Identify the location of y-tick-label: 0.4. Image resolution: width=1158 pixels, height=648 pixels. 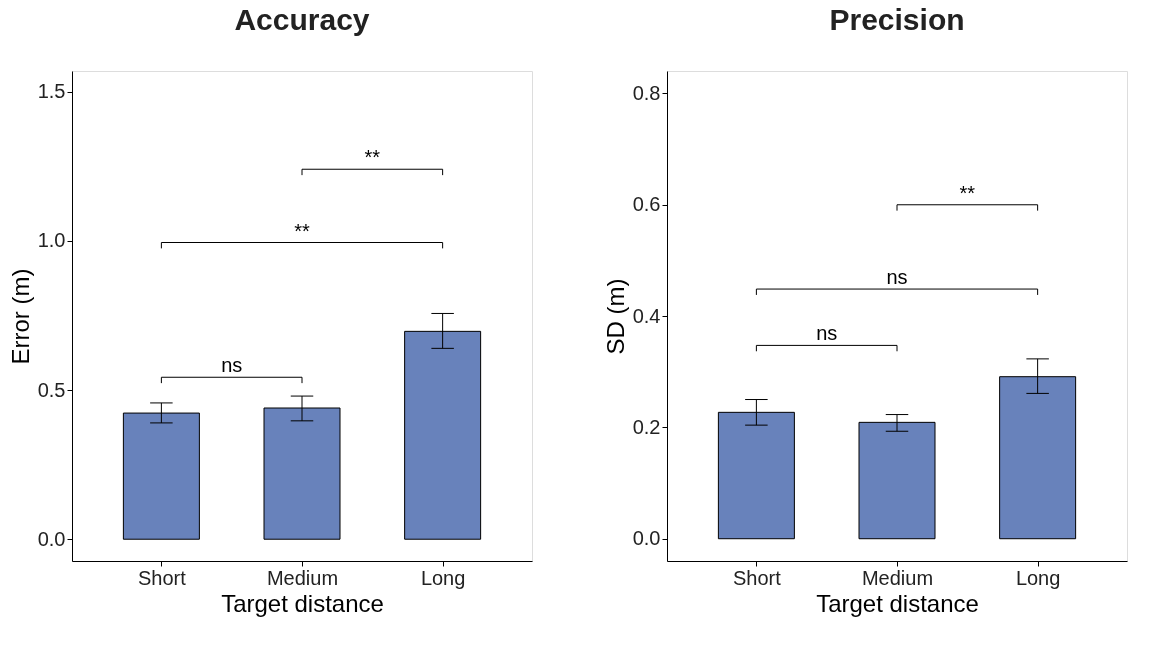
(646, 315).